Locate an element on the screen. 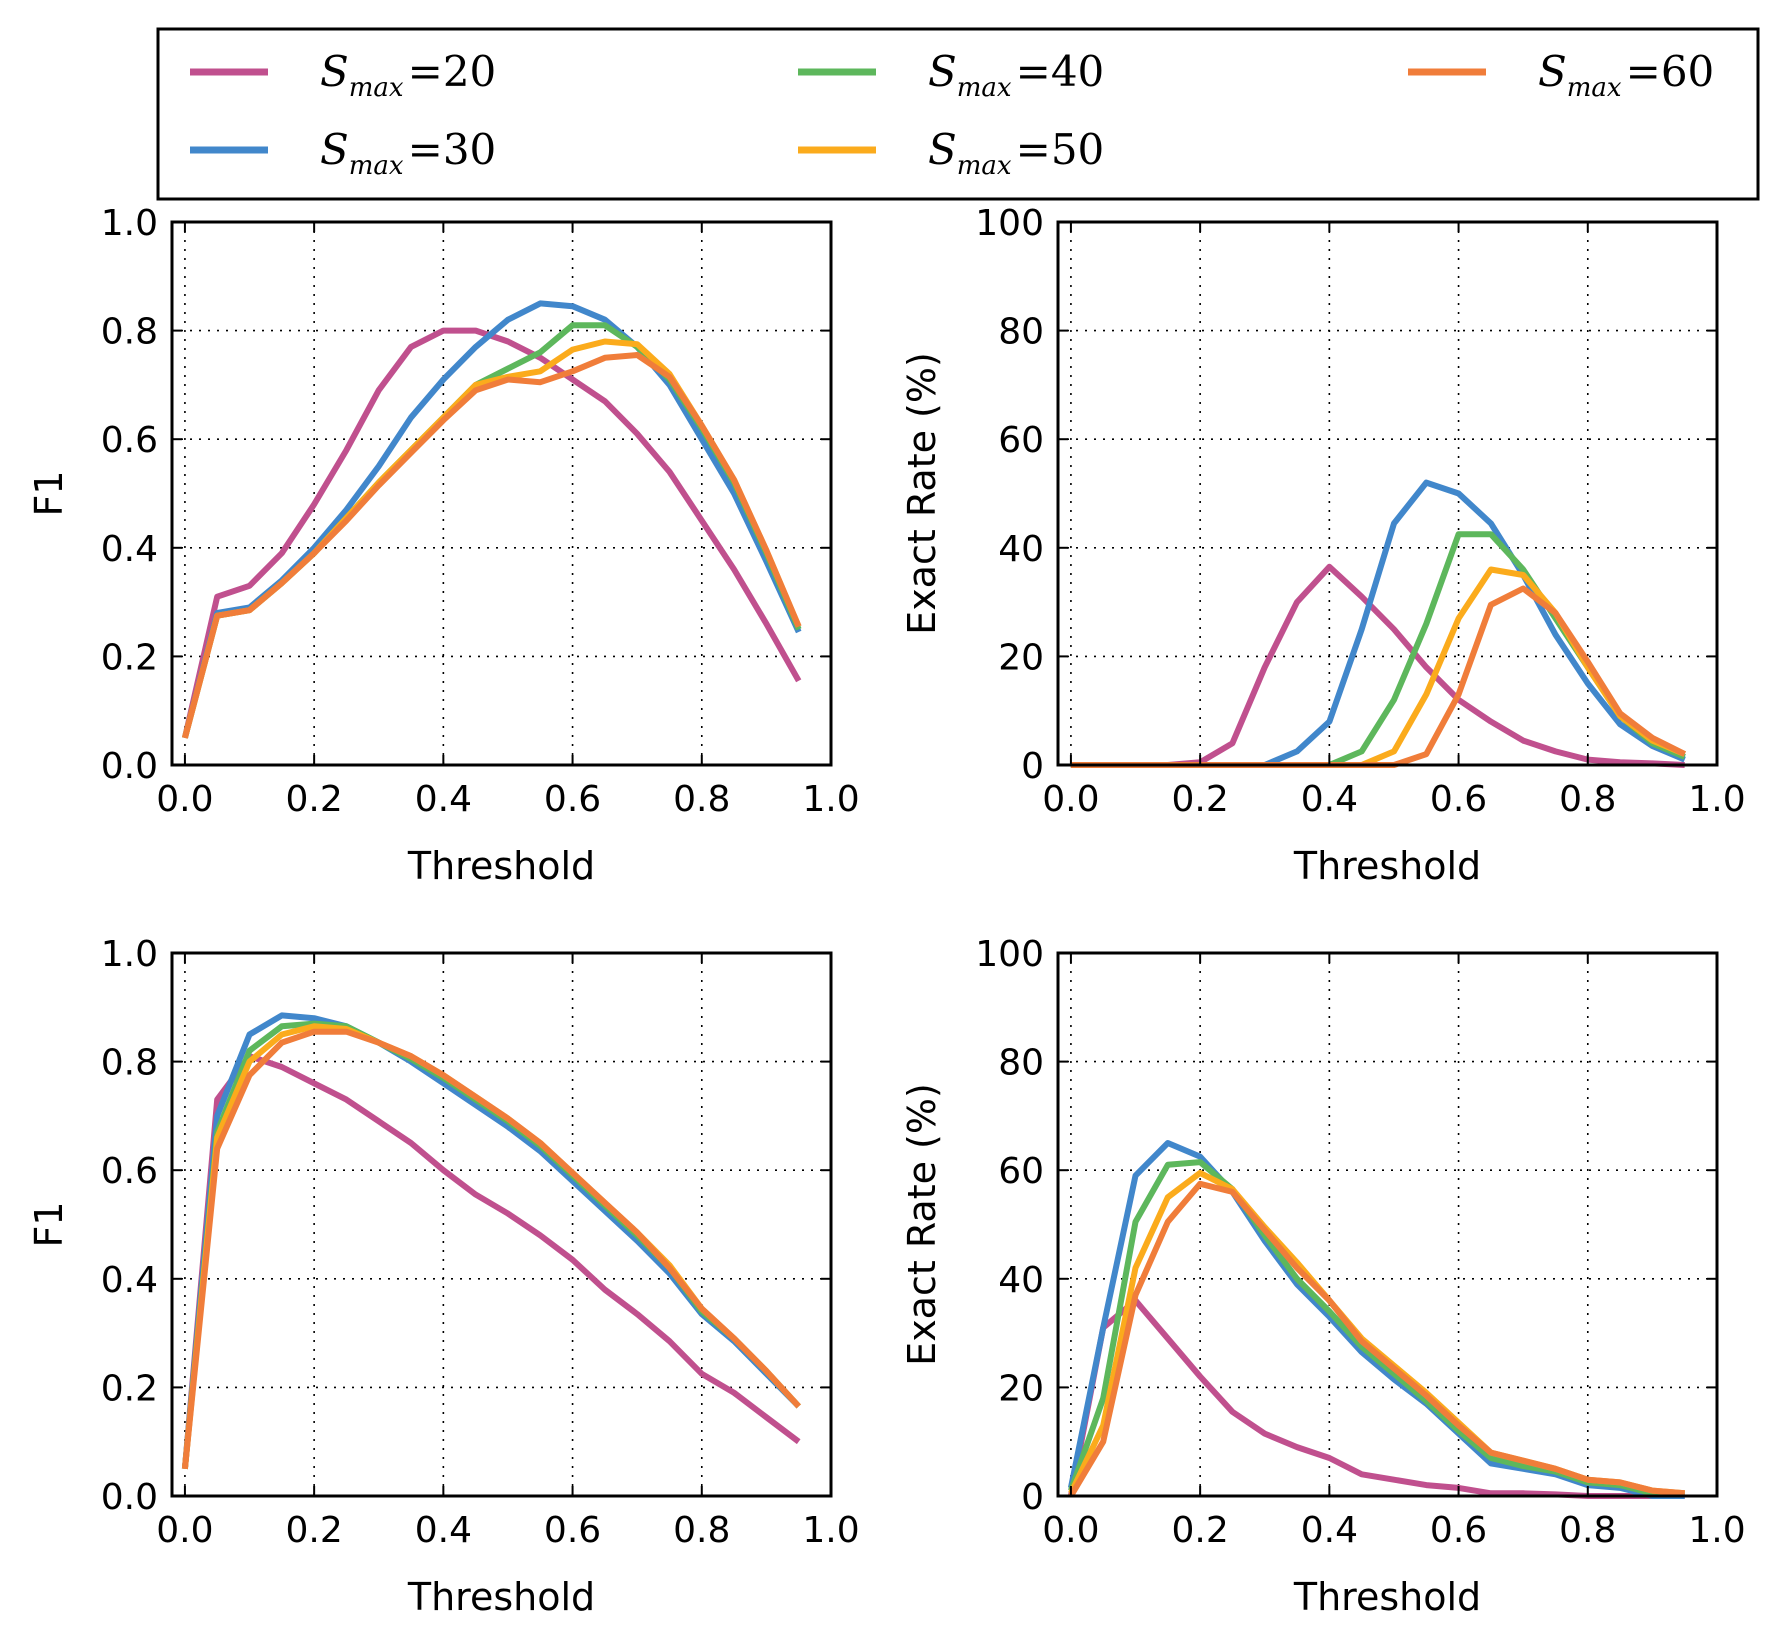 This screenshot has height=1641, width=1781. grid is located at coordinates (1387, 493).